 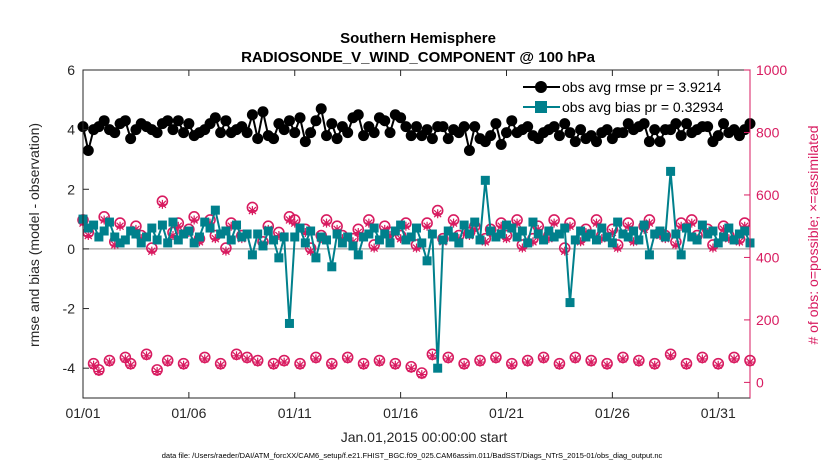 What do you see at coordinates (82, 413) in the screenshot?
I see `x-tick-label: 01/01` at bounding box center [82, 413].